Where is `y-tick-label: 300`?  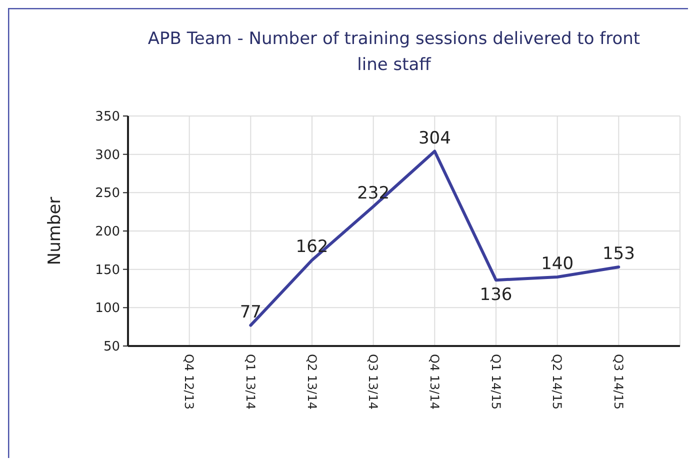
y-tick-label: 300 is located at coordinates (107, 155).